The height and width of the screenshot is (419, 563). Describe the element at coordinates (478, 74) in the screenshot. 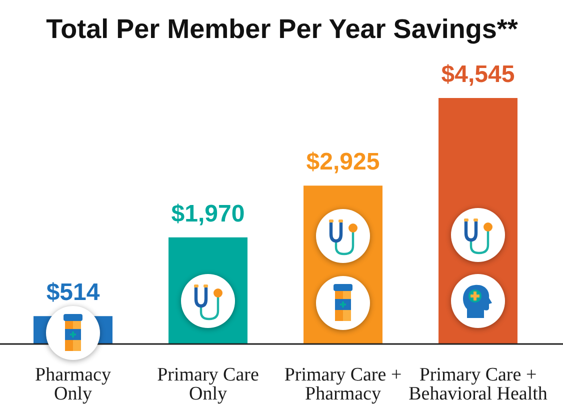

I see `data-label: $4,545` at that location.